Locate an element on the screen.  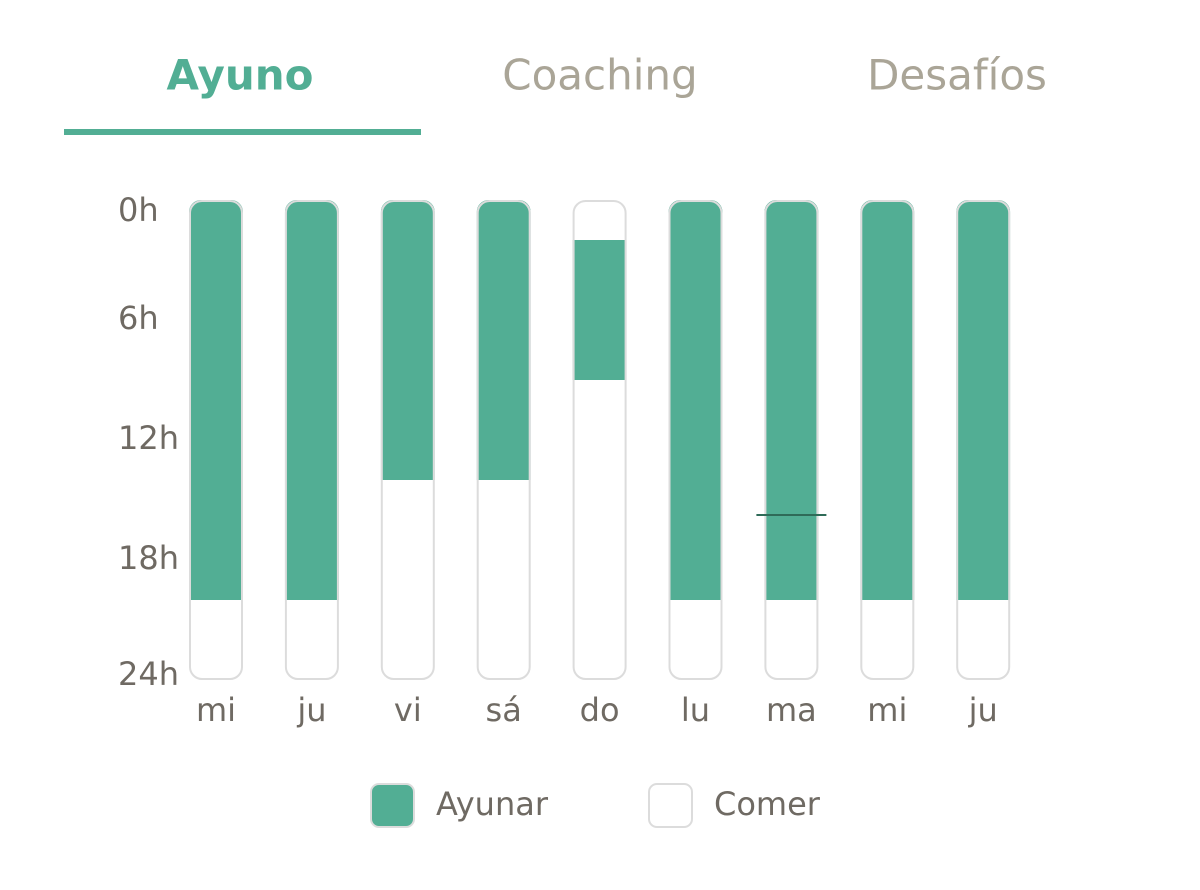
x-tick-label: vi is located at coordinates (408, 710).